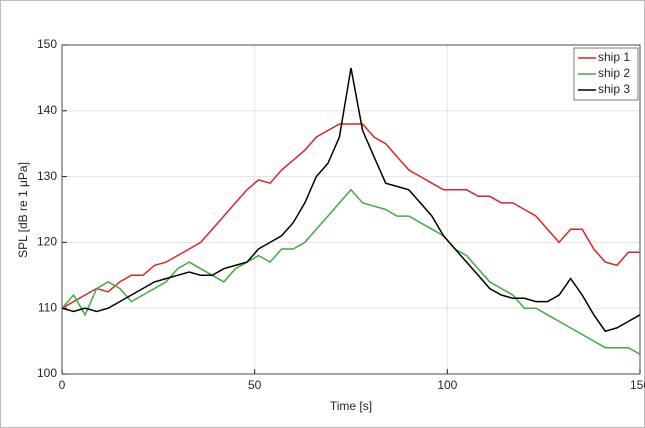 The width and height of the screenshot is (645, 428). Describe the element at coordinates (47, 110) in the screenshot. I see `y-tick-label: 140` at that location.